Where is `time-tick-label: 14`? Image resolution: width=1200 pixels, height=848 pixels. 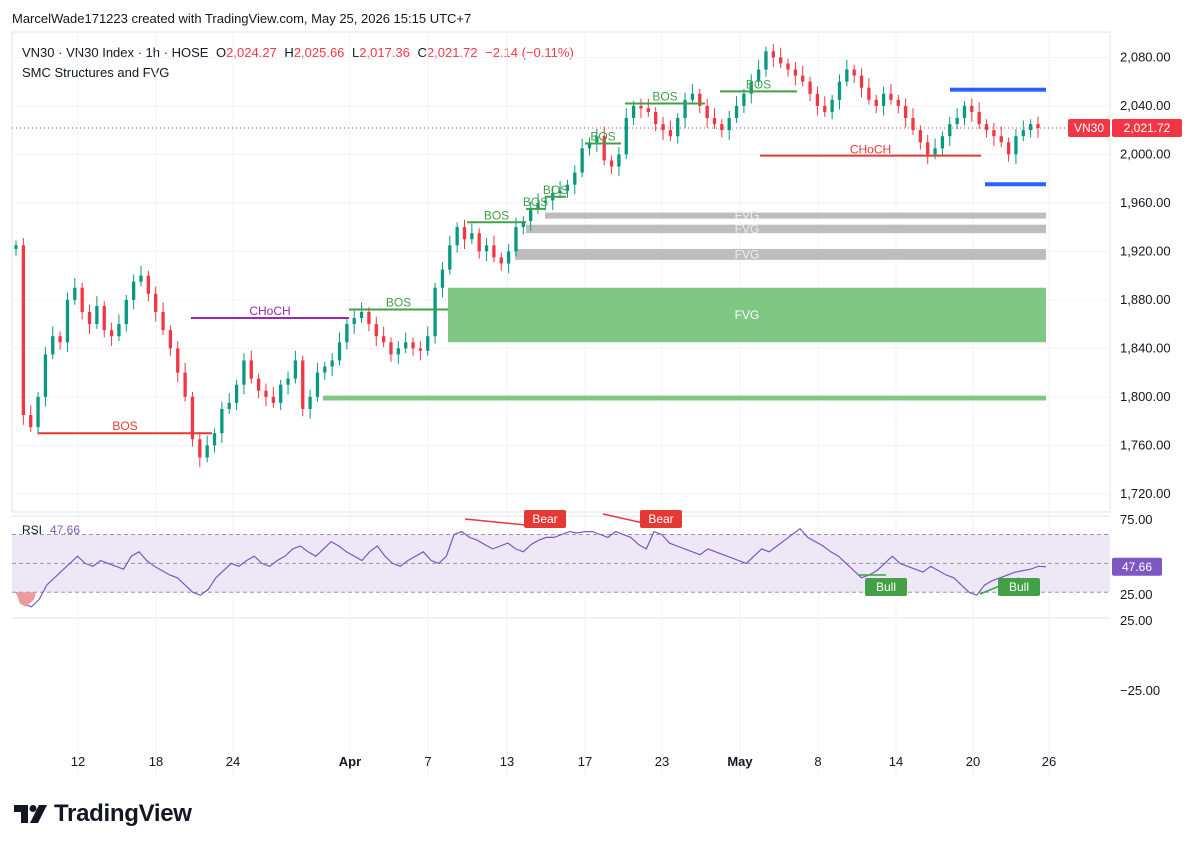 time-tick-label: 14 is located at coordinates (896, 761).